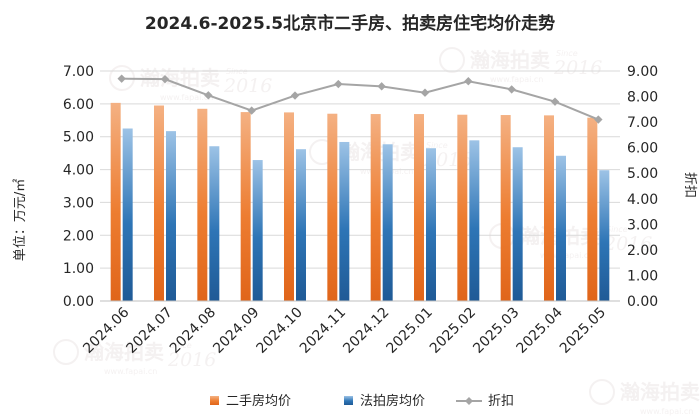 This screenshot has width=700, height=420. Describe the element at coordinates (642, 187) in the screenshot. I see `y-axis-right: 0.00 1.00 2.00 3.00 4.00 5.00 6.00 7.00 8.00 9.00` at that location.